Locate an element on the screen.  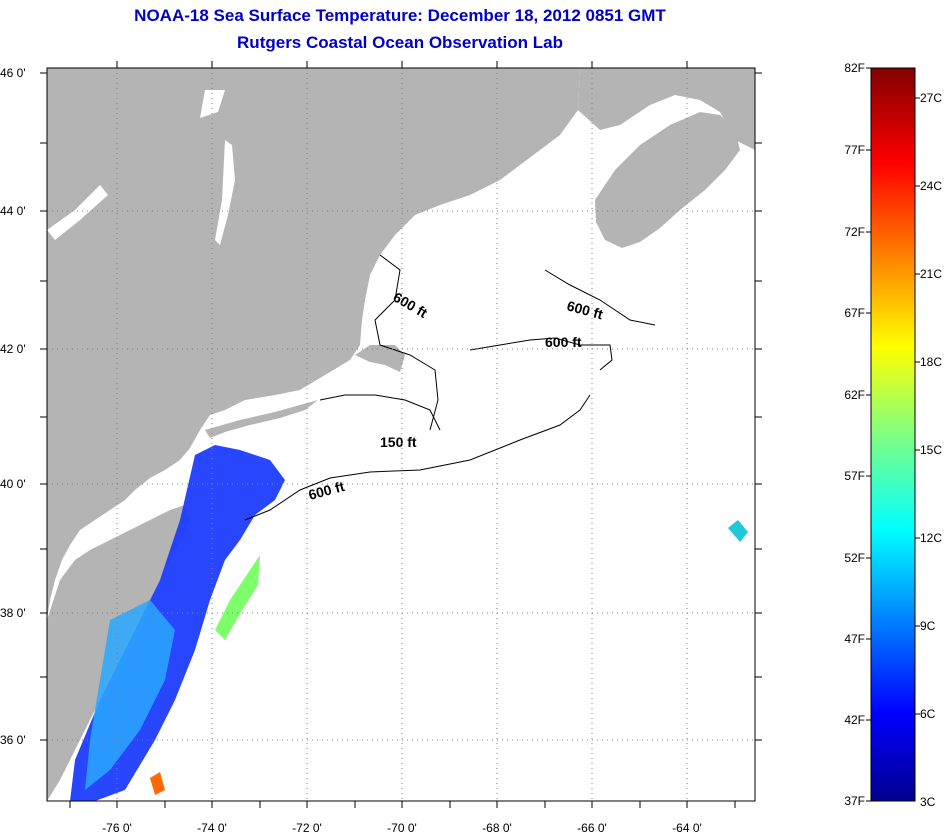
colorbar-ticks is located at coordinates (893, 434).